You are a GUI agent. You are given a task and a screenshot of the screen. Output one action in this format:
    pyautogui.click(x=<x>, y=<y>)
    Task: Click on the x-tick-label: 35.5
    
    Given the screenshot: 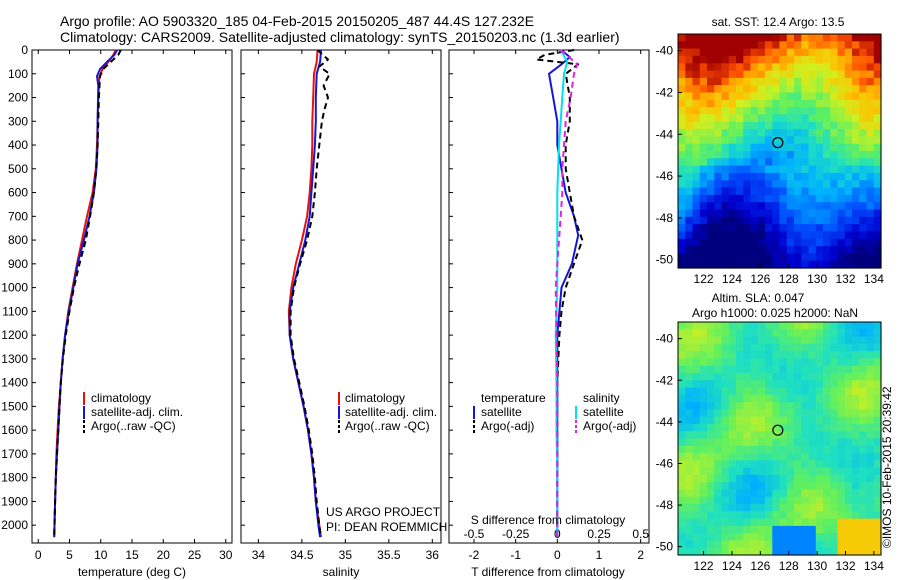 What is the action you would take?
    pyautogui.click(x=389, y=555)
    